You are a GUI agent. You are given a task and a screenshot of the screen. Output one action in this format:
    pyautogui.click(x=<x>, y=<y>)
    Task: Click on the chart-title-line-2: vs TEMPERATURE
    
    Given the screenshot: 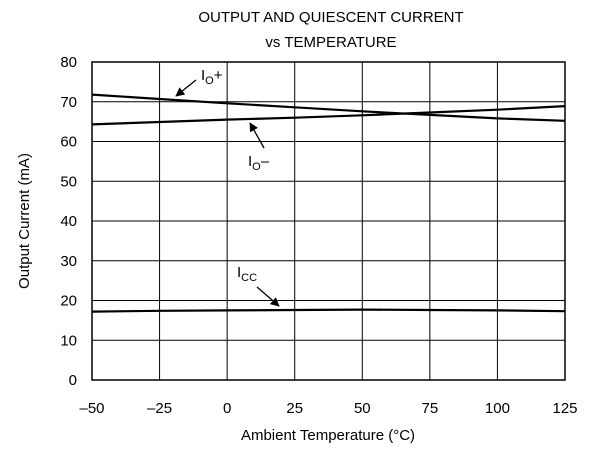 What is the action you would take?
    pyautogui.click(x=330, y=42)
    